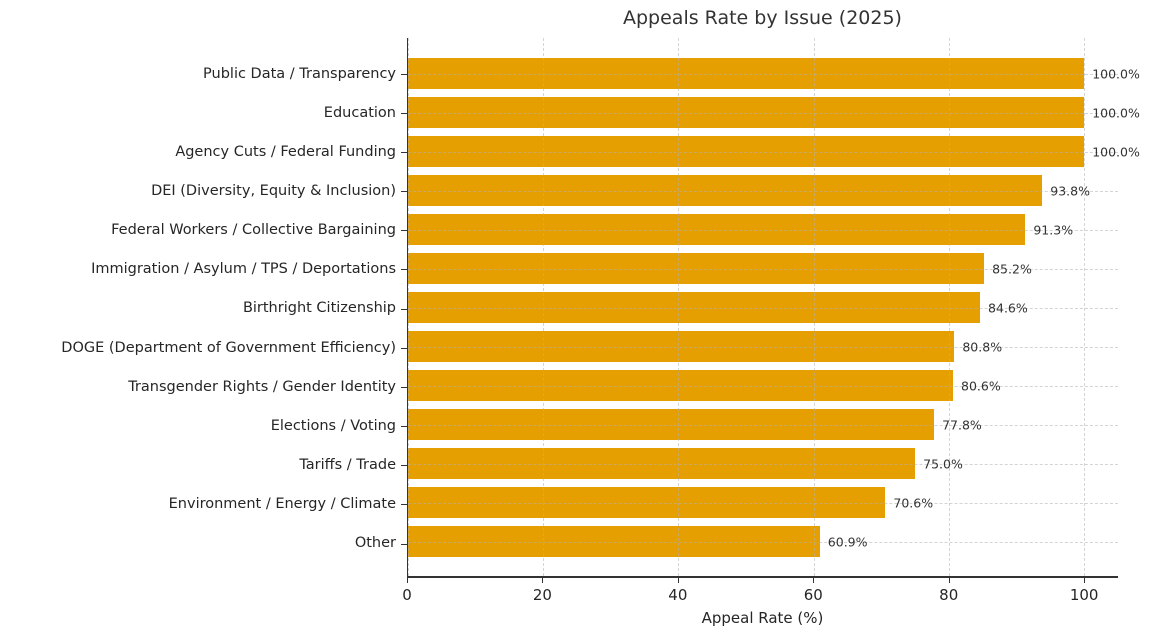 This screenshot has height=637, width=1152. Describe the element at coordinates (762, 18) in the screenshot. I see `chart-title: Appeals Rate by Issue (2025)` at that location.